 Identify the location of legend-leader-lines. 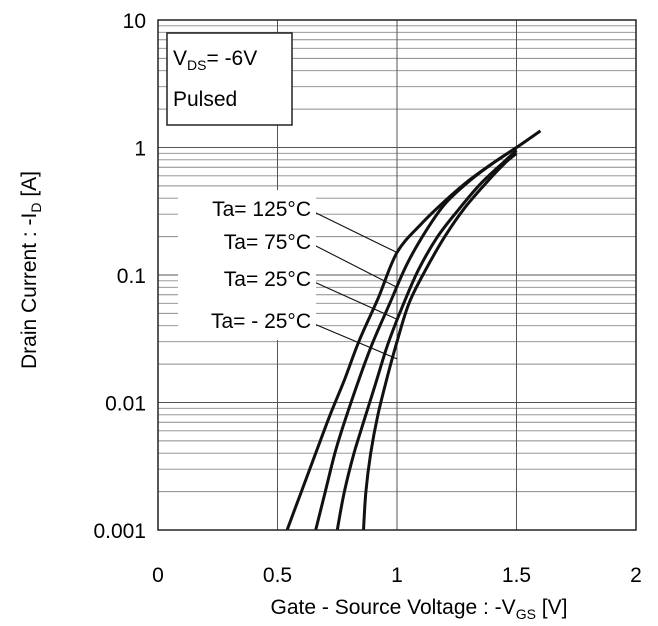
(354, 285).